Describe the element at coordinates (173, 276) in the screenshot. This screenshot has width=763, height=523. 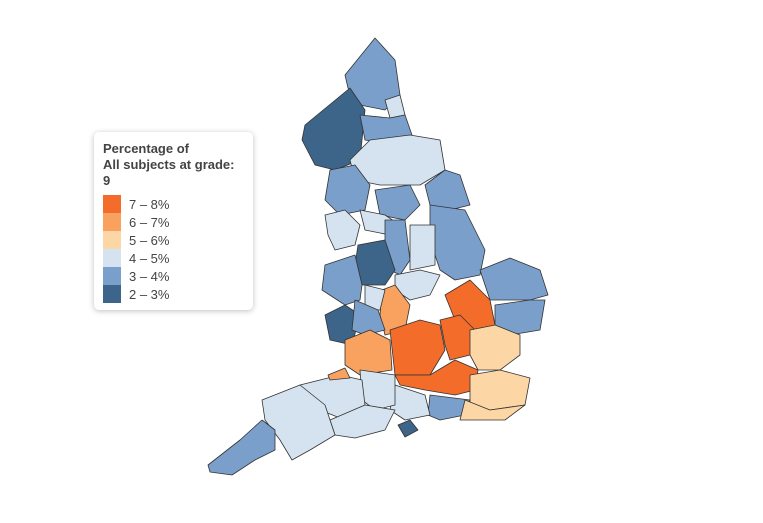
I see `legend-item: 3 – 4%` at that location.